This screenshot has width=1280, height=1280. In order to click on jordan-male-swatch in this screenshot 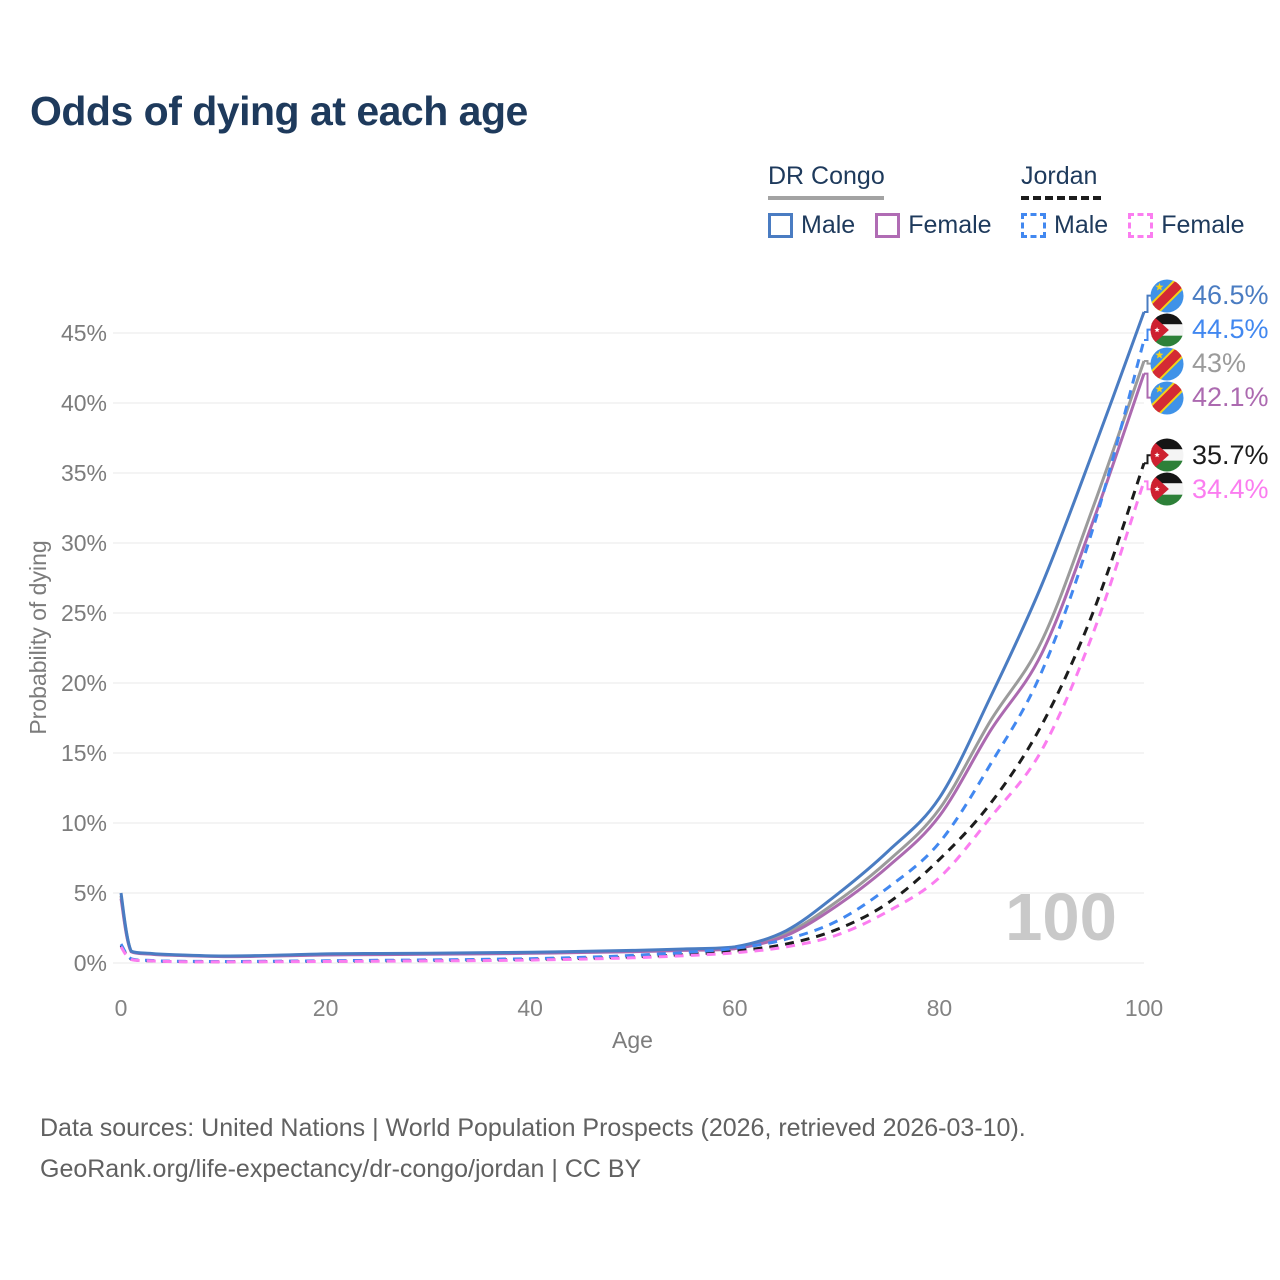, I will do `click(1033, 225)`.